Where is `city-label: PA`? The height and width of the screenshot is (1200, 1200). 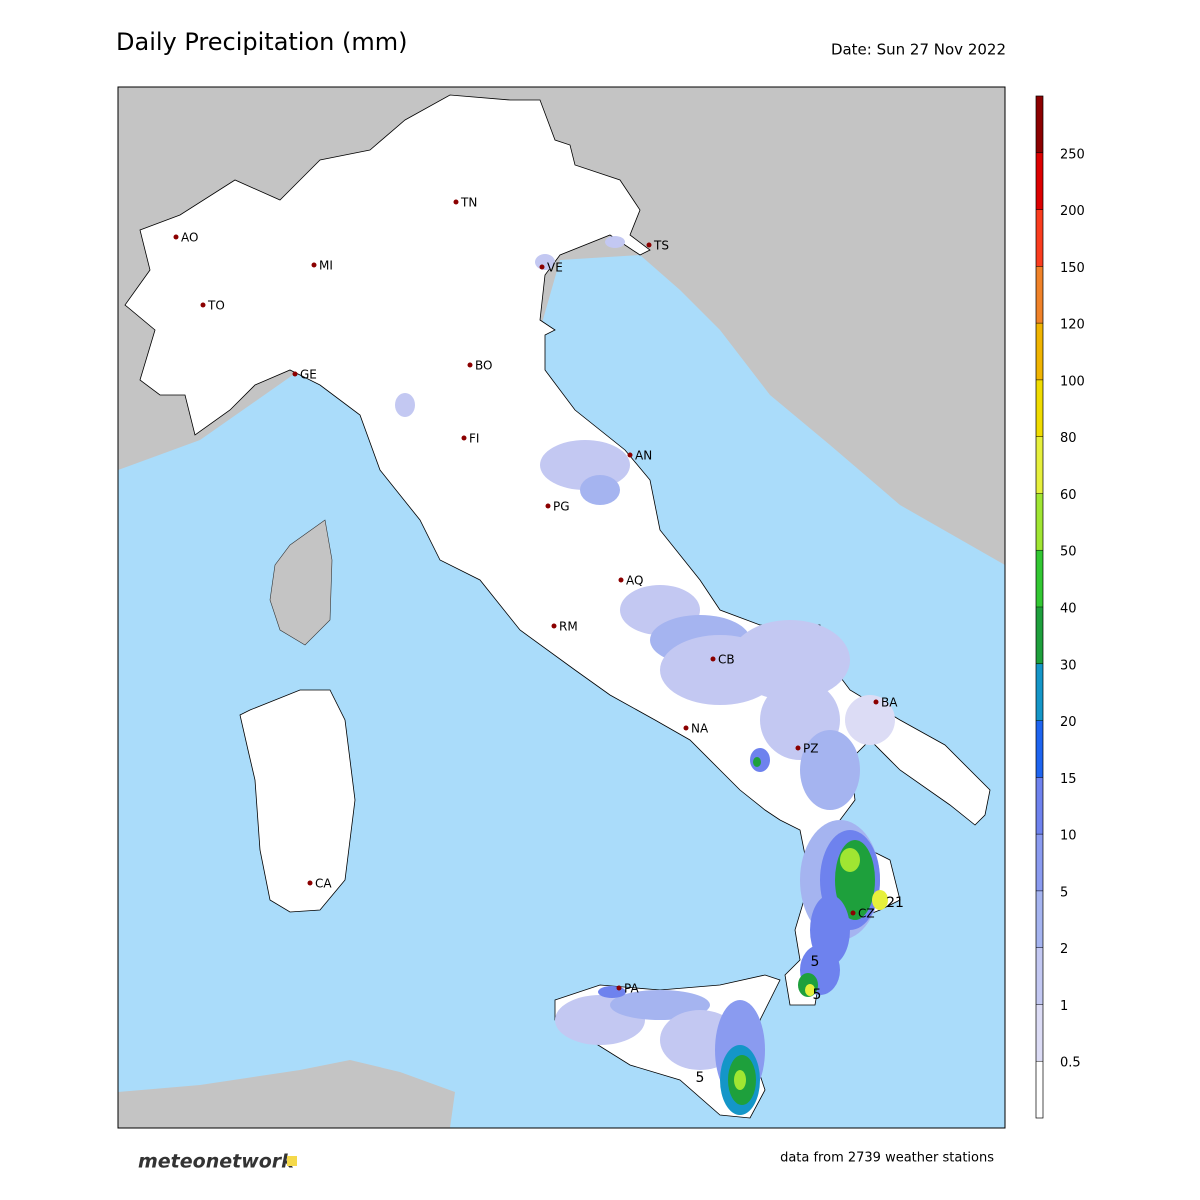 city-label: PA is located at coordinates (631, 989).